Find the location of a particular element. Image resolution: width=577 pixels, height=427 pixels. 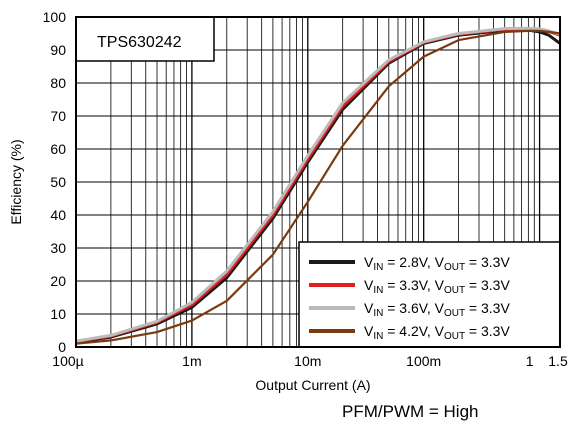

title-box-frame is located at coordinates (145, 39).